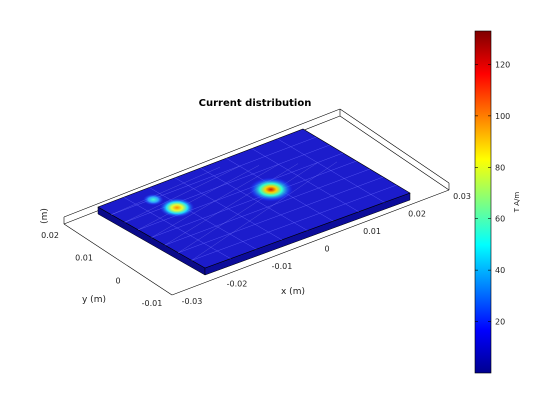 The width and height of the screenshot is (560, 420). What do you see at coordinates (192, 301) in the screenshot?
I see `x-tick-label: -0.03` at bounding box center [192, 301].